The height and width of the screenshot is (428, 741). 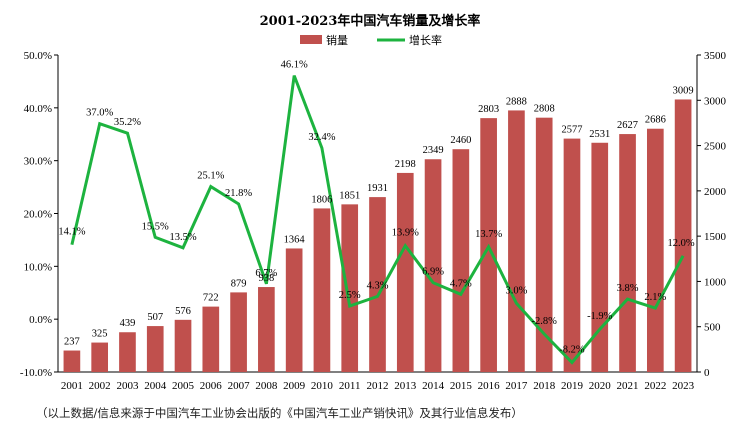 I want to click on sales-bar-2021, so click(x=627, y=253).